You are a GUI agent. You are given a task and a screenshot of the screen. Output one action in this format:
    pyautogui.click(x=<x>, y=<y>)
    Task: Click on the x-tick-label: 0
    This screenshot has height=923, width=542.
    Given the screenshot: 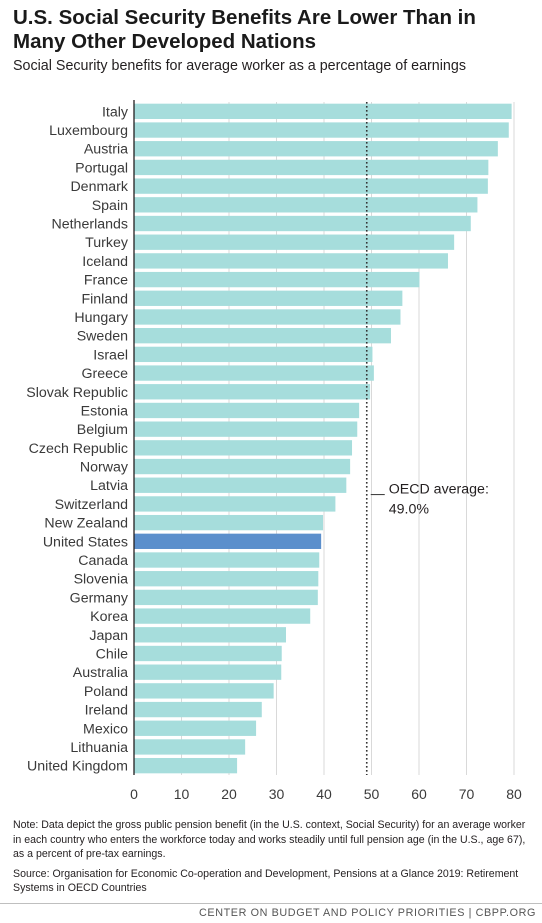 What is the action you would take?
    pyautogui.click(x=134, y=794)
    